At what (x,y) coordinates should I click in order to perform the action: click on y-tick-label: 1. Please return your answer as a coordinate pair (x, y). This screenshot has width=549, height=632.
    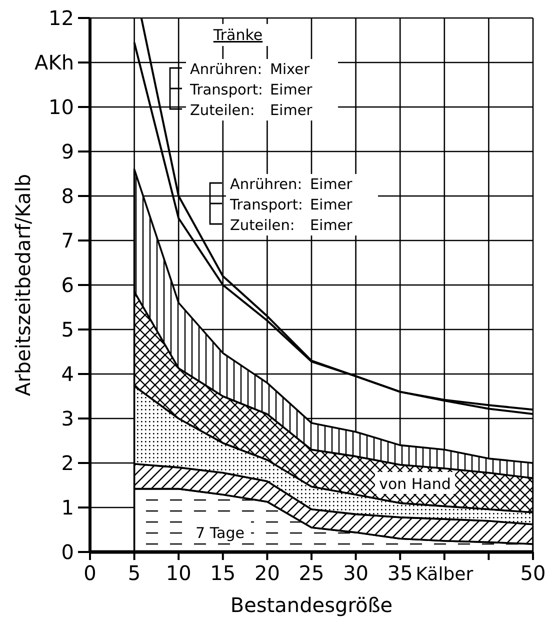
    Looking at the image, I should click on (67, 508).